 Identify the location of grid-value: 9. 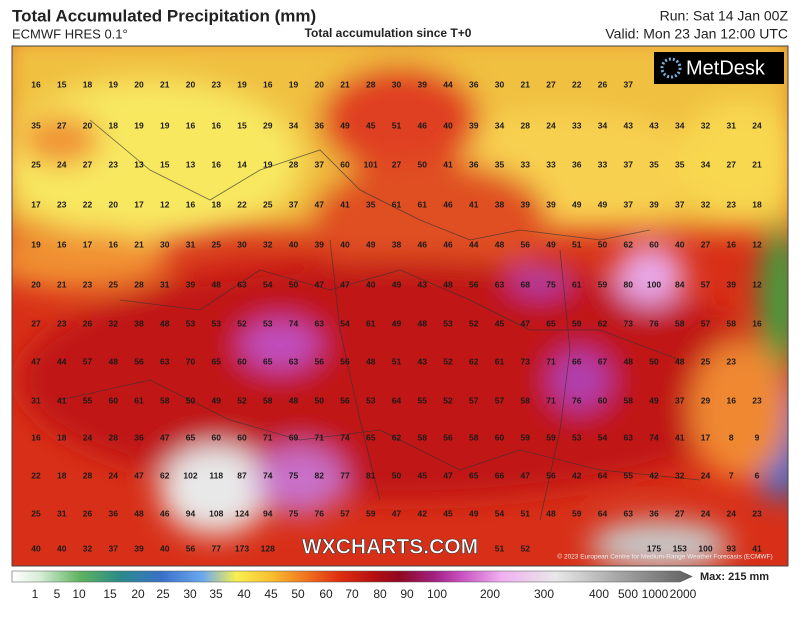
(757, 437).